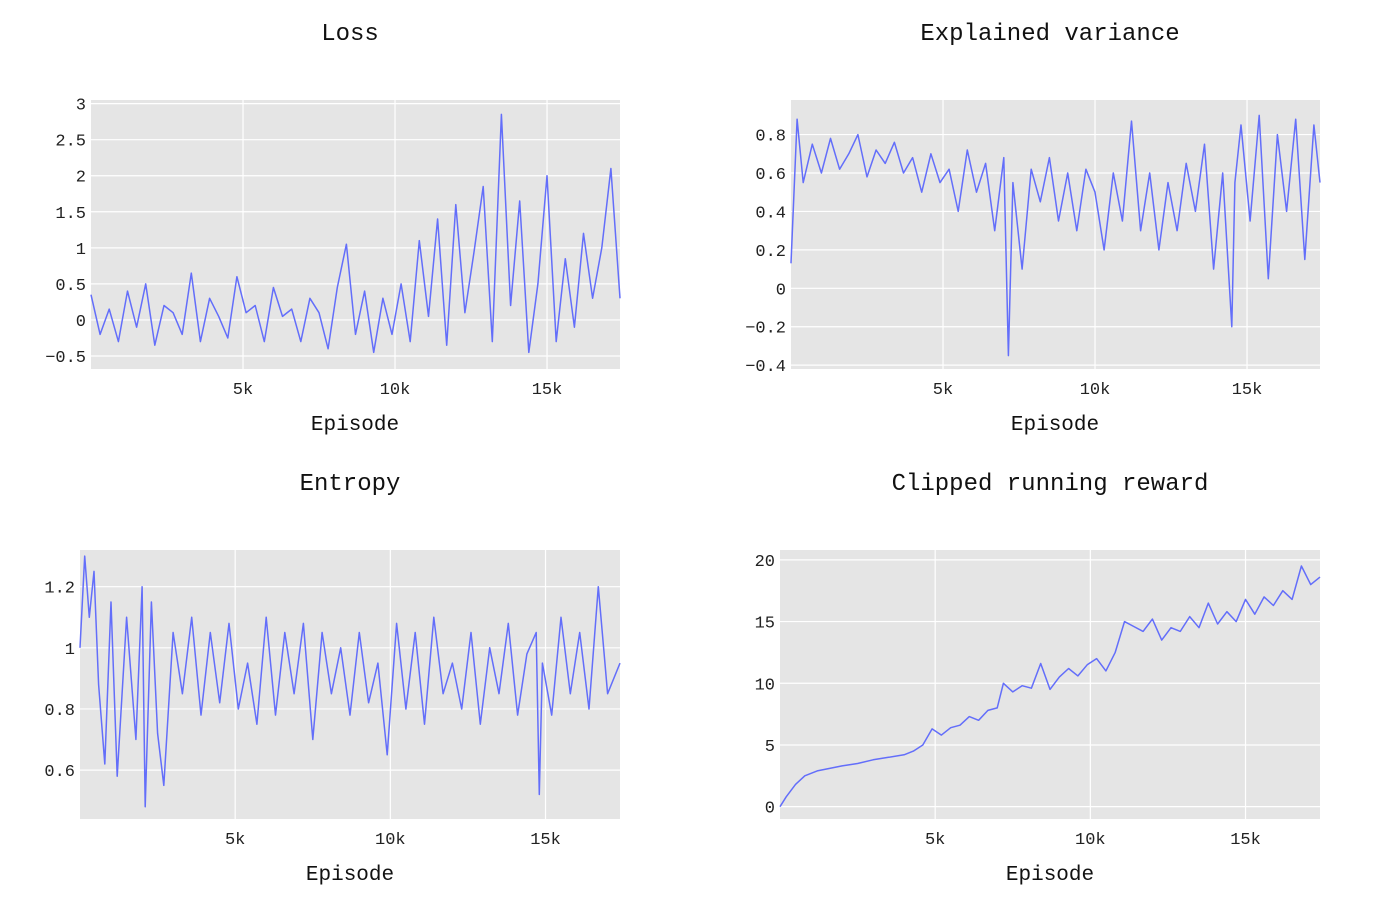 The width and height of the screenshot is (1400, 900). I want to click on y-tick-label: 10, so click(765, 685).